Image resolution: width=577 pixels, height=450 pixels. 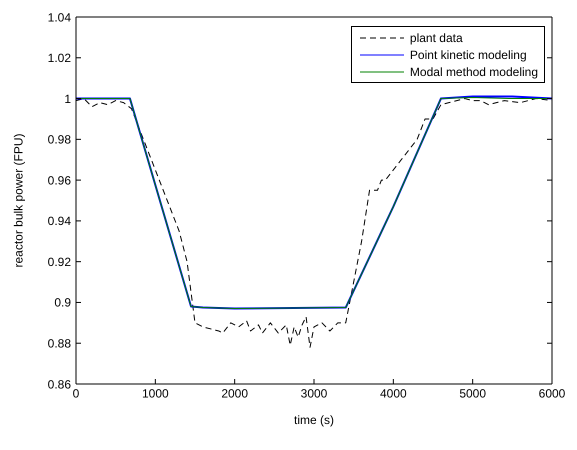 What do you see at coordinates (314, 393) in the screenshot?
I see `x-tick-label: 3000` at bounding box center [314, 393].